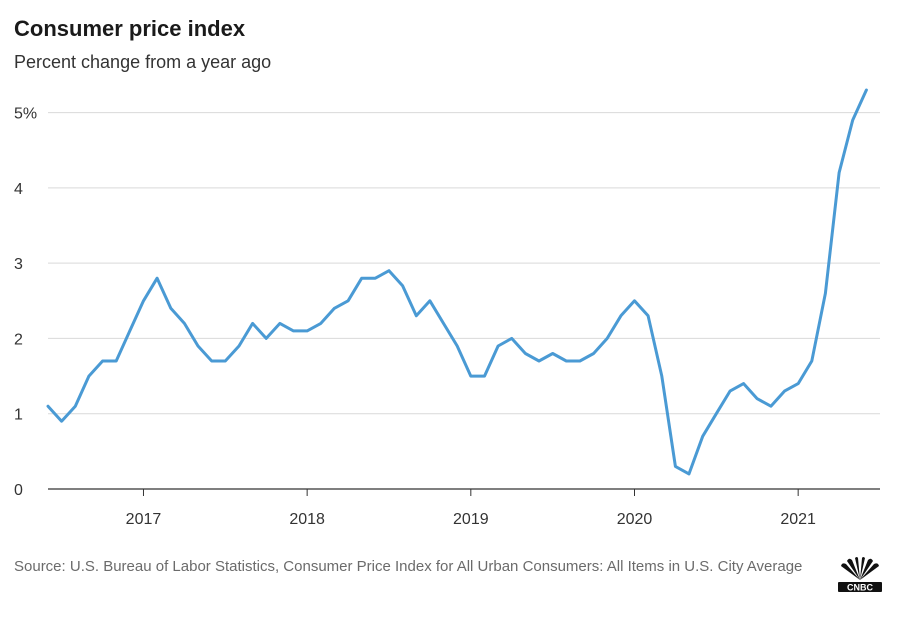 The width and height of the screenshot is (904, 619). What do you see at coordinates (860, 588) in the screenshot?
I see `logo-text: CNBC` at bounding box center [860, 588].